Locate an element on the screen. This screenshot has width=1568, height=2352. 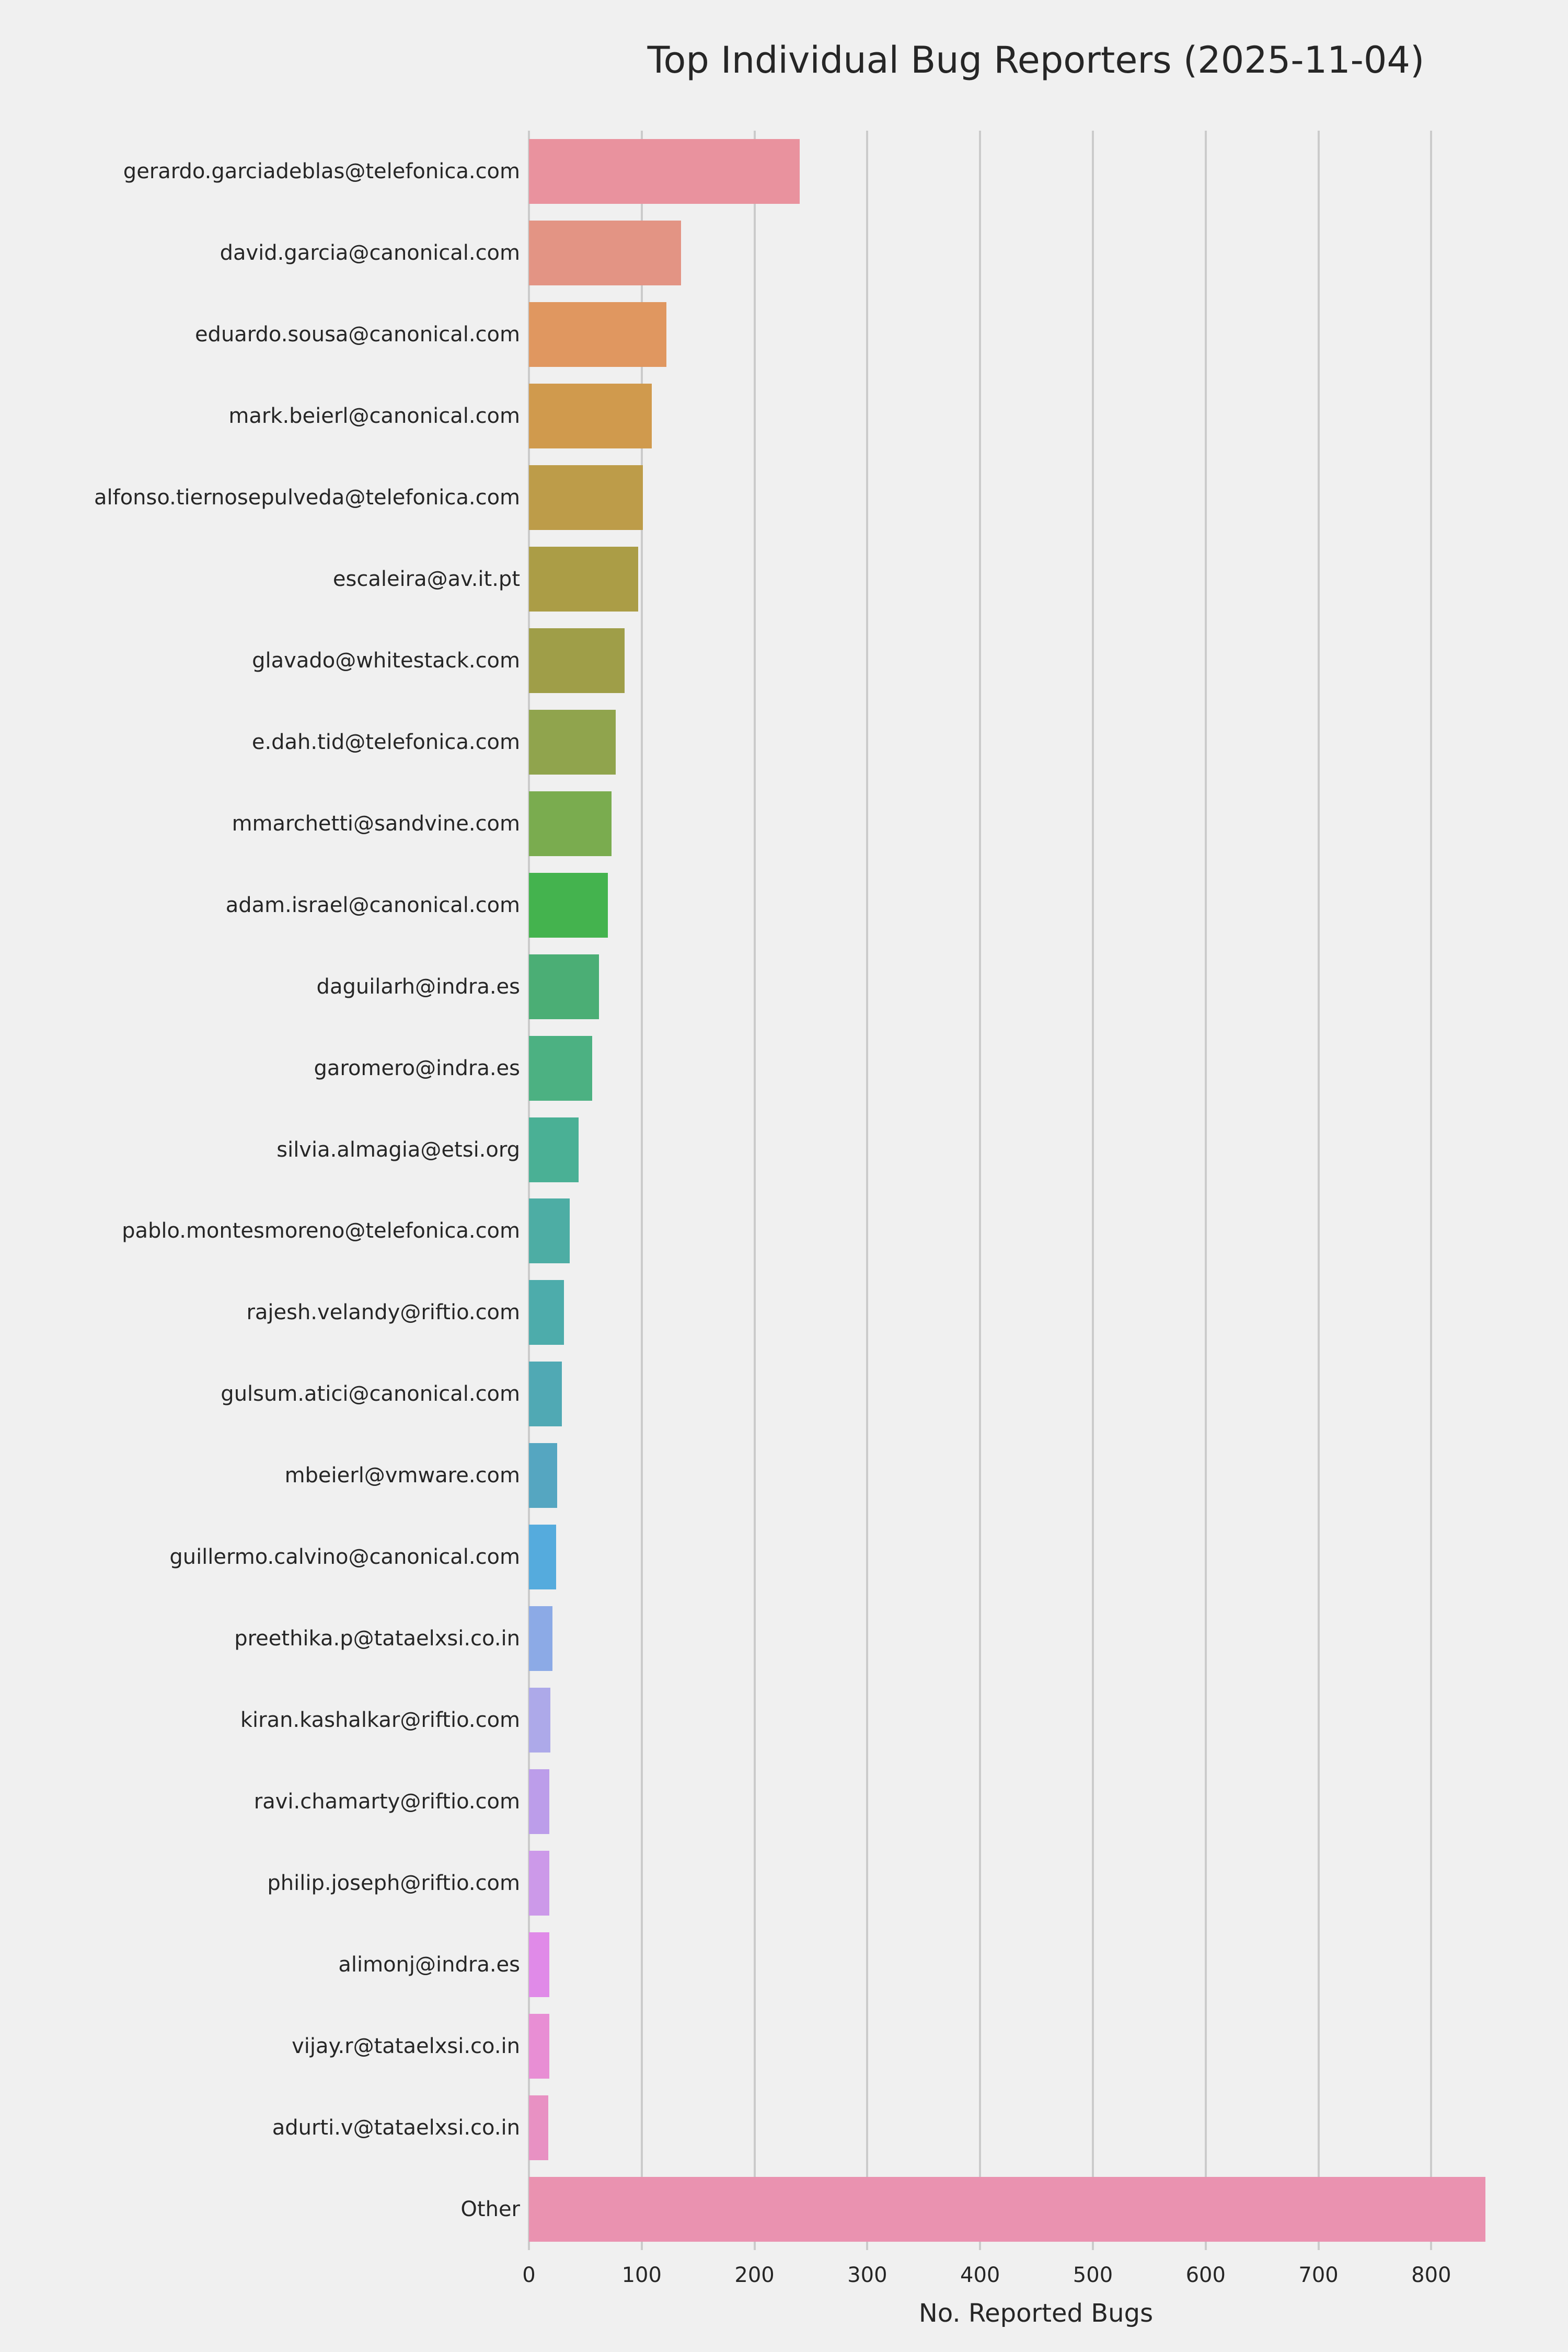
bar-alfonso.tiernosepulveda@telefonica.com is located at coordinates (586, 497).